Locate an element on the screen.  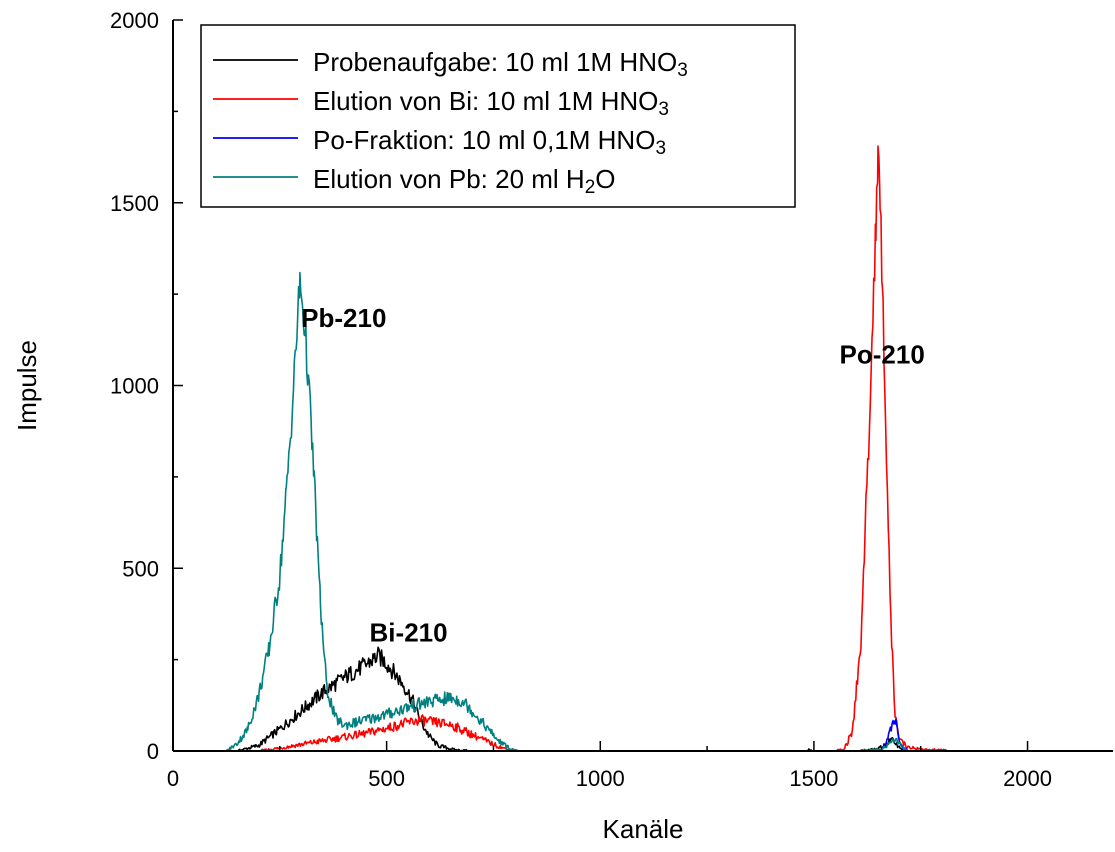
legend-label-1: Probenaufgabe: 10 ml 1M HNO3 is located at coordinates (500, 64).